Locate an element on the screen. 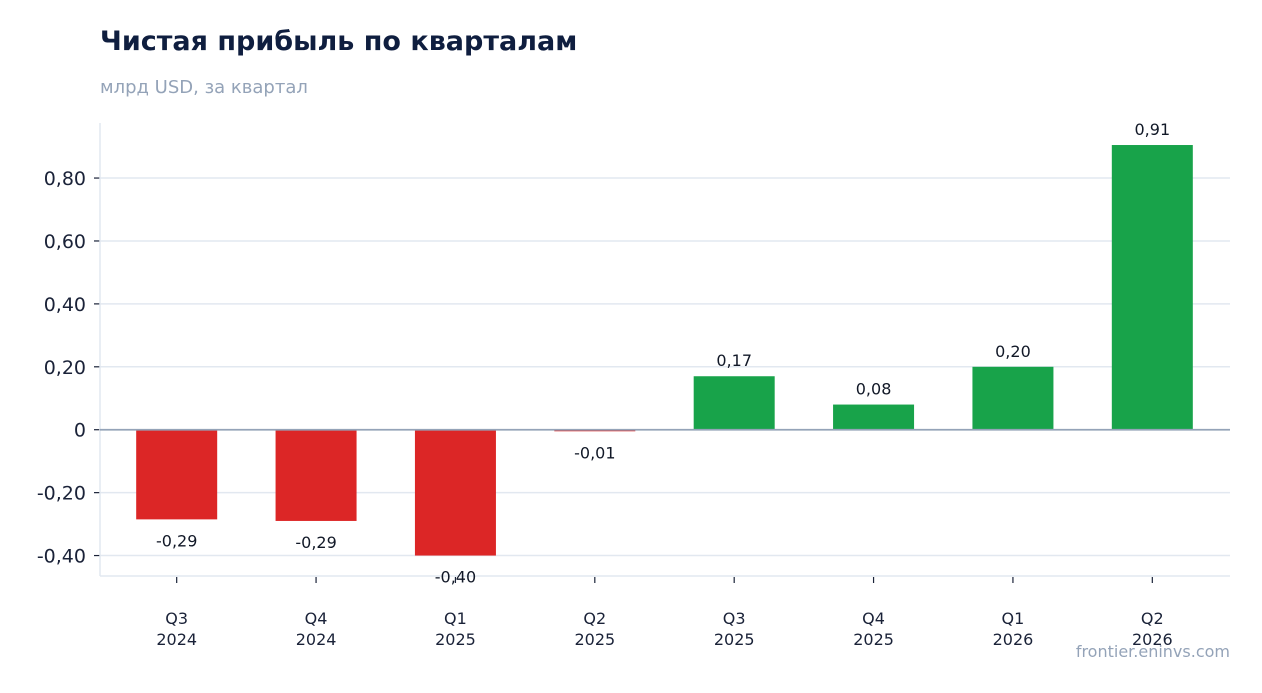  data-label: 0,08 is located at coordinates (874, 389).